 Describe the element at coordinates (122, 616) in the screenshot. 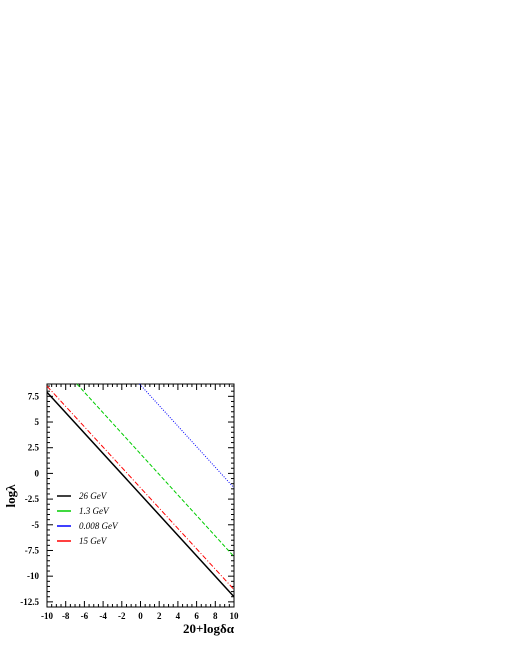

I see `x-tick-label: -2` at that location.